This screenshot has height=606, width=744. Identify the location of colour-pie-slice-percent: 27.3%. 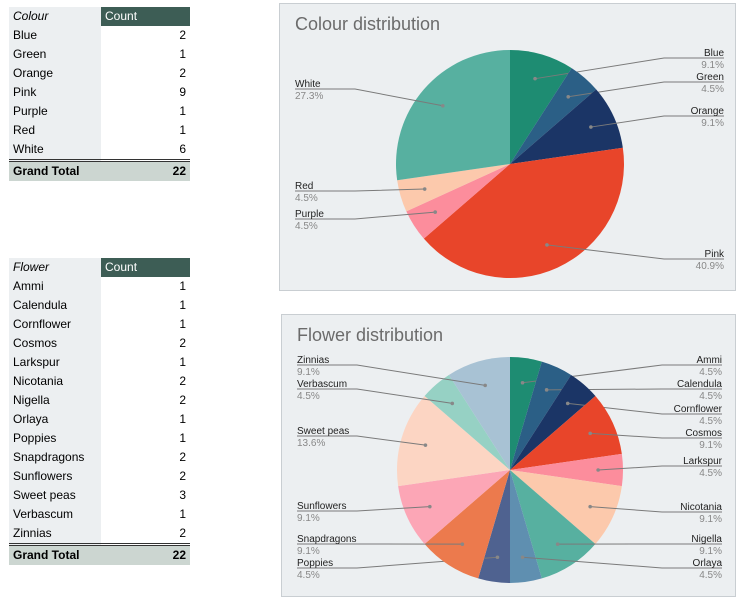
(309, 96).